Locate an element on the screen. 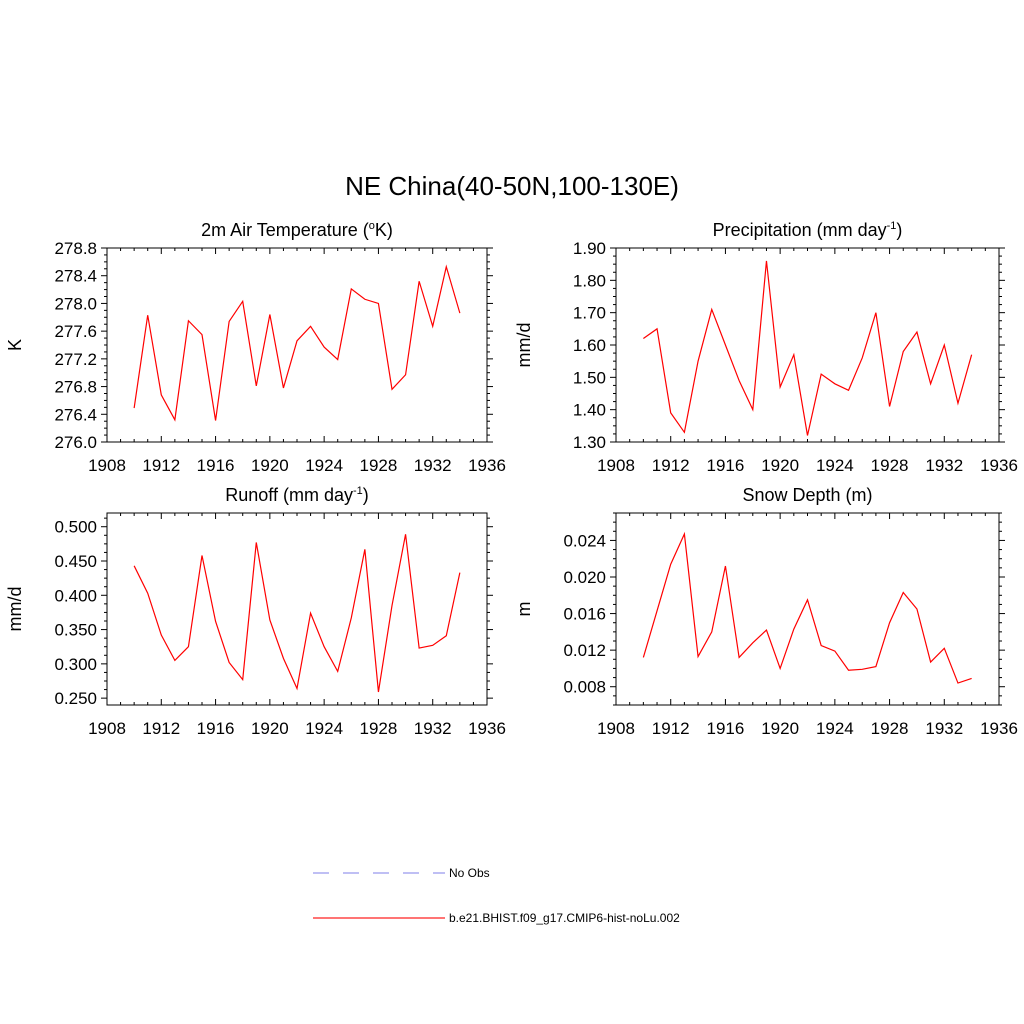  y-tick-label: 278.0 is located at coordinates (75, 303).